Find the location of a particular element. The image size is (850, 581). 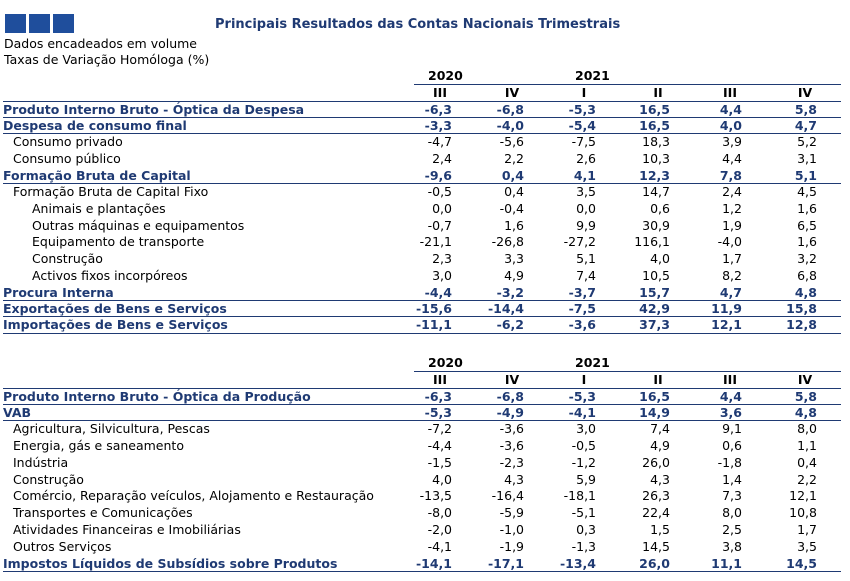

cell-value: -5,1 is located at coordinates (583, 513).